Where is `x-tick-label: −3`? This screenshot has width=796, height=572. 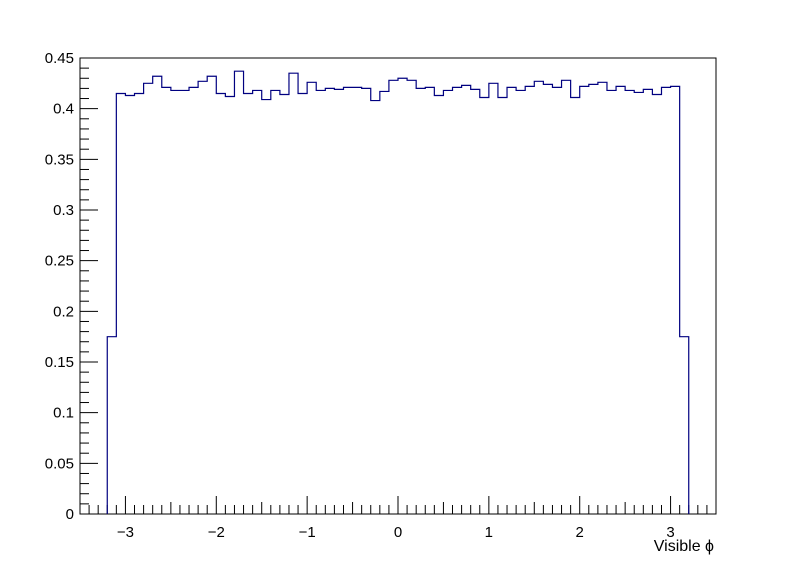 x-tick-label: −3 is located at coordinates (125, 532).